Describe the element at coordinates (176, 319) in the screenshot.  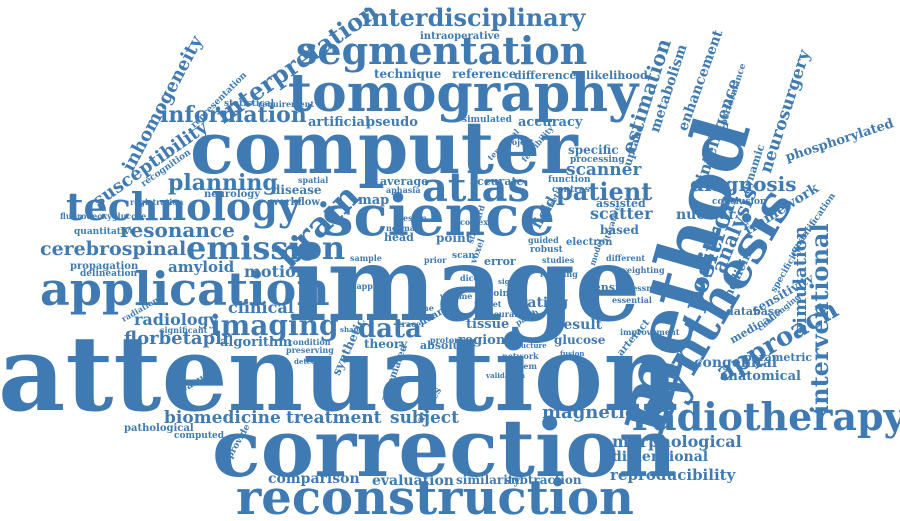
I see `word-radiology: radiology` at that location.